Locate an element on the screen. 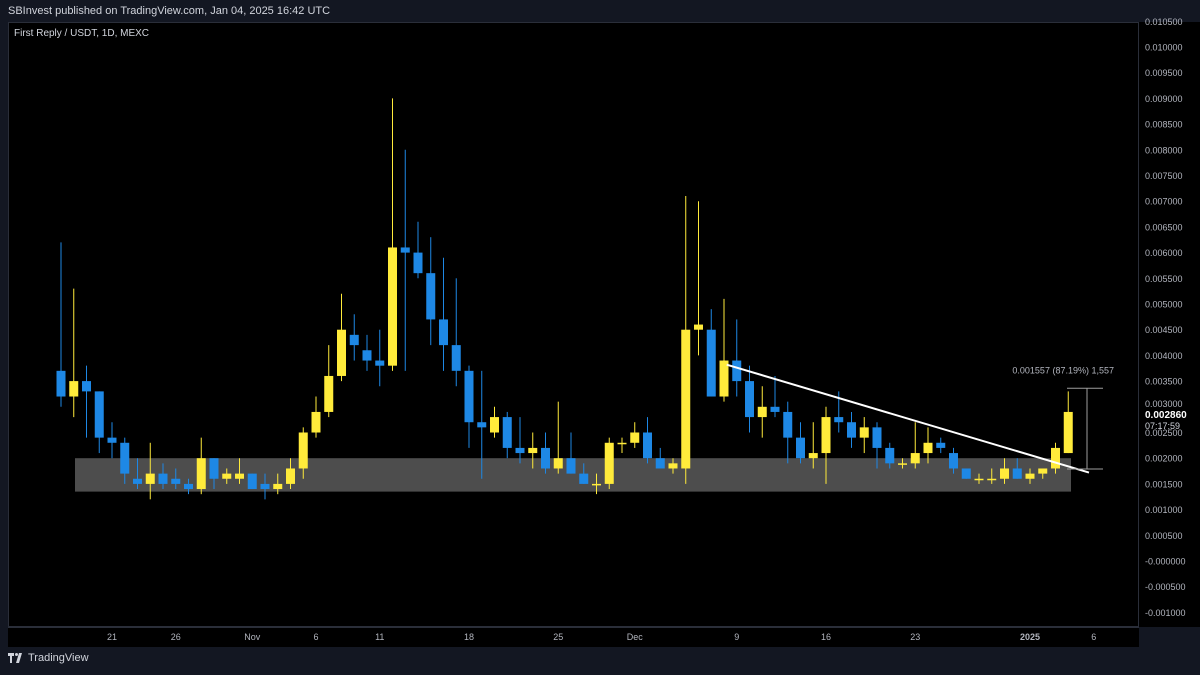 The width and height of the screenshot is (1200, 675). price-tick-label: 0.010500 is located at coordinates (1164, 22).